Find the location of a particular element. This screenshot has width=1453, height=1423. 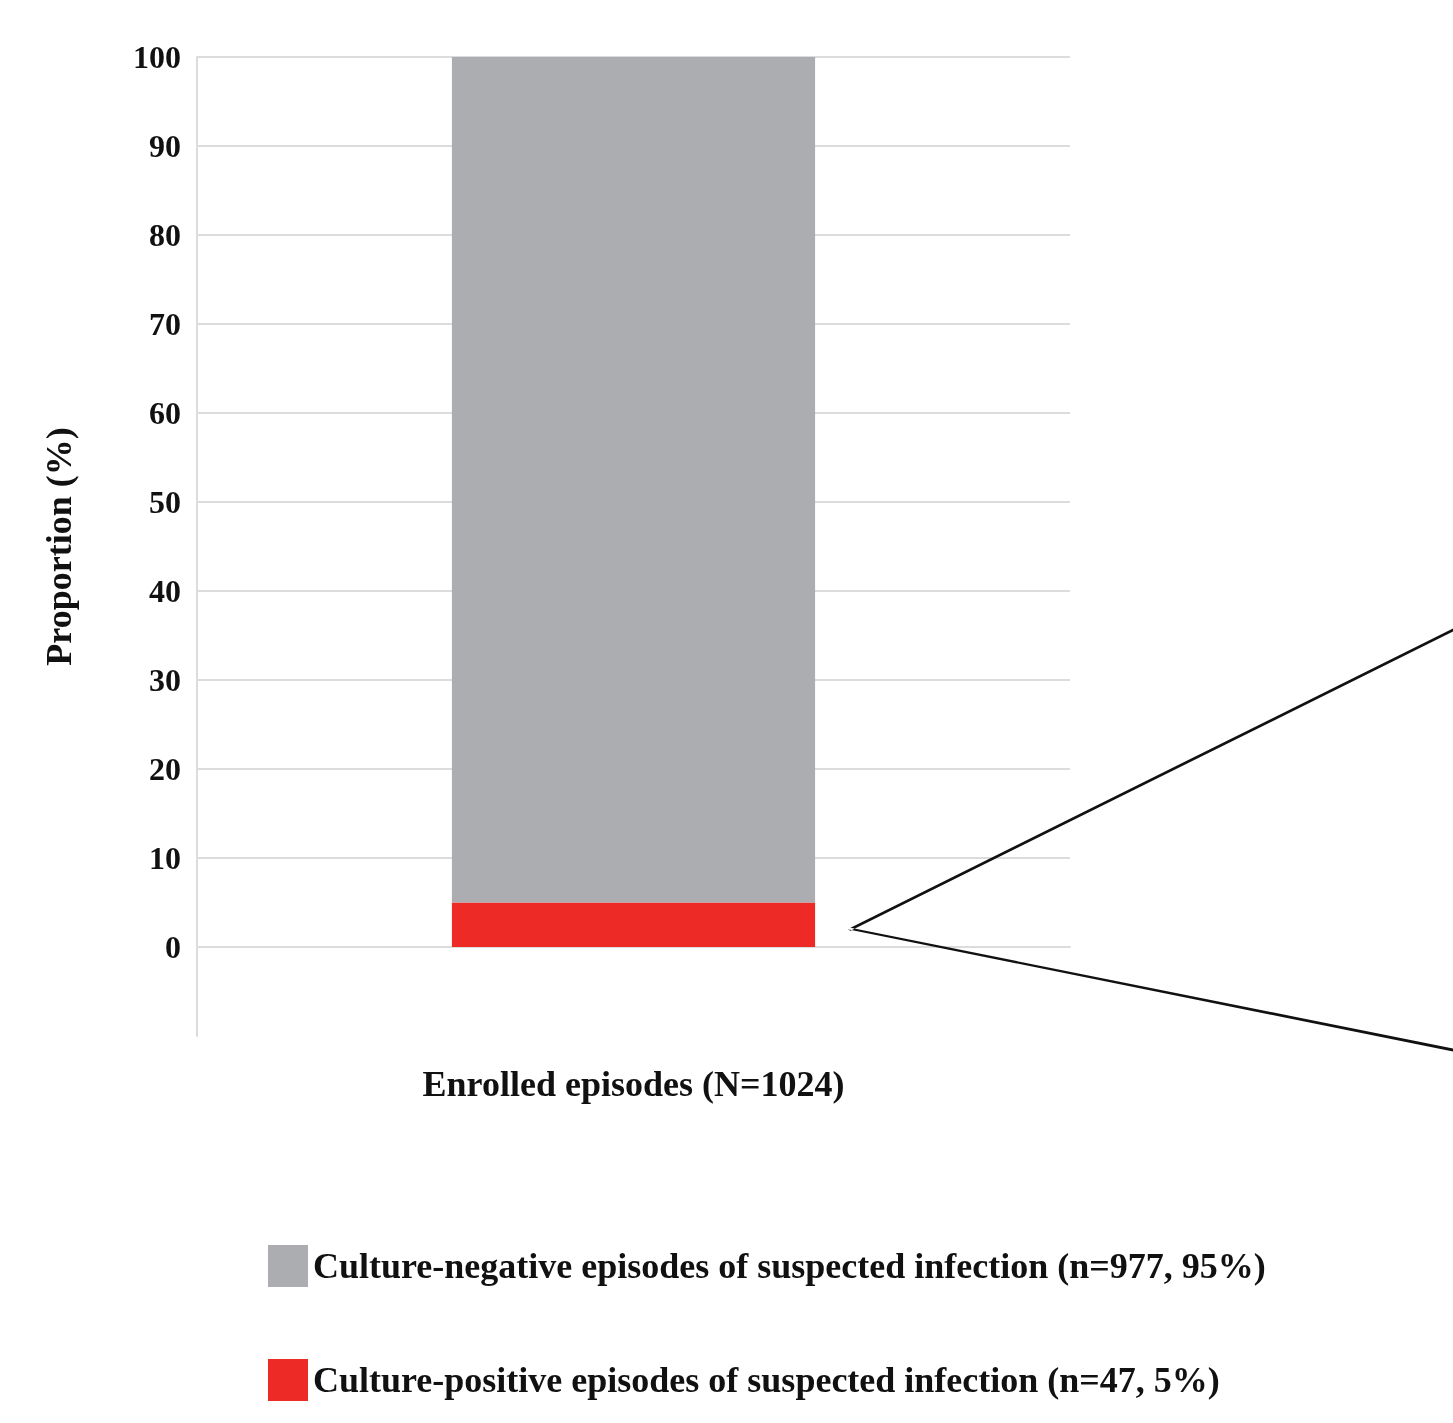

legend-label: Culture-negative episodes of suspected infection (n=977, 95%) is located at coordinates (789, 1266).